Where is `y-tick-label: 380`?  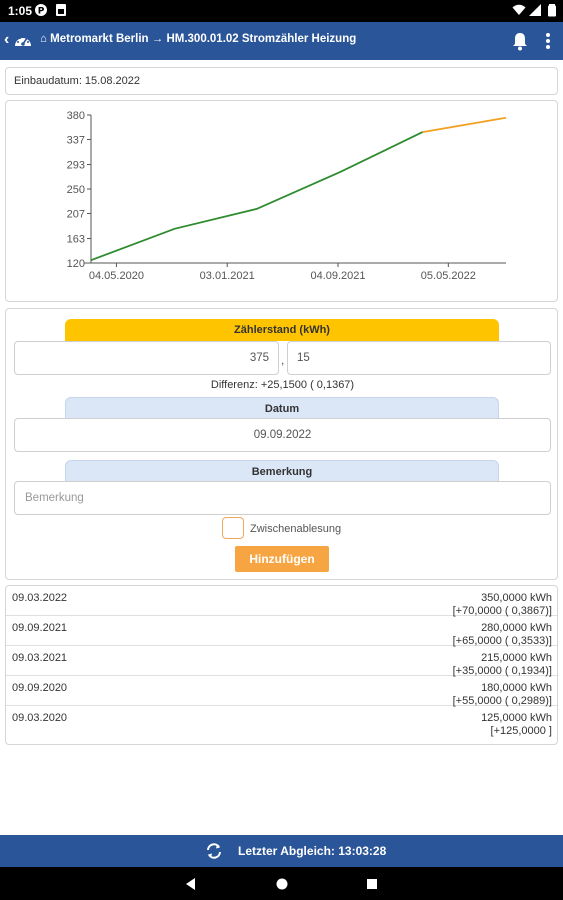
y-tick-label: 380 is located at coordinates (76, 116).